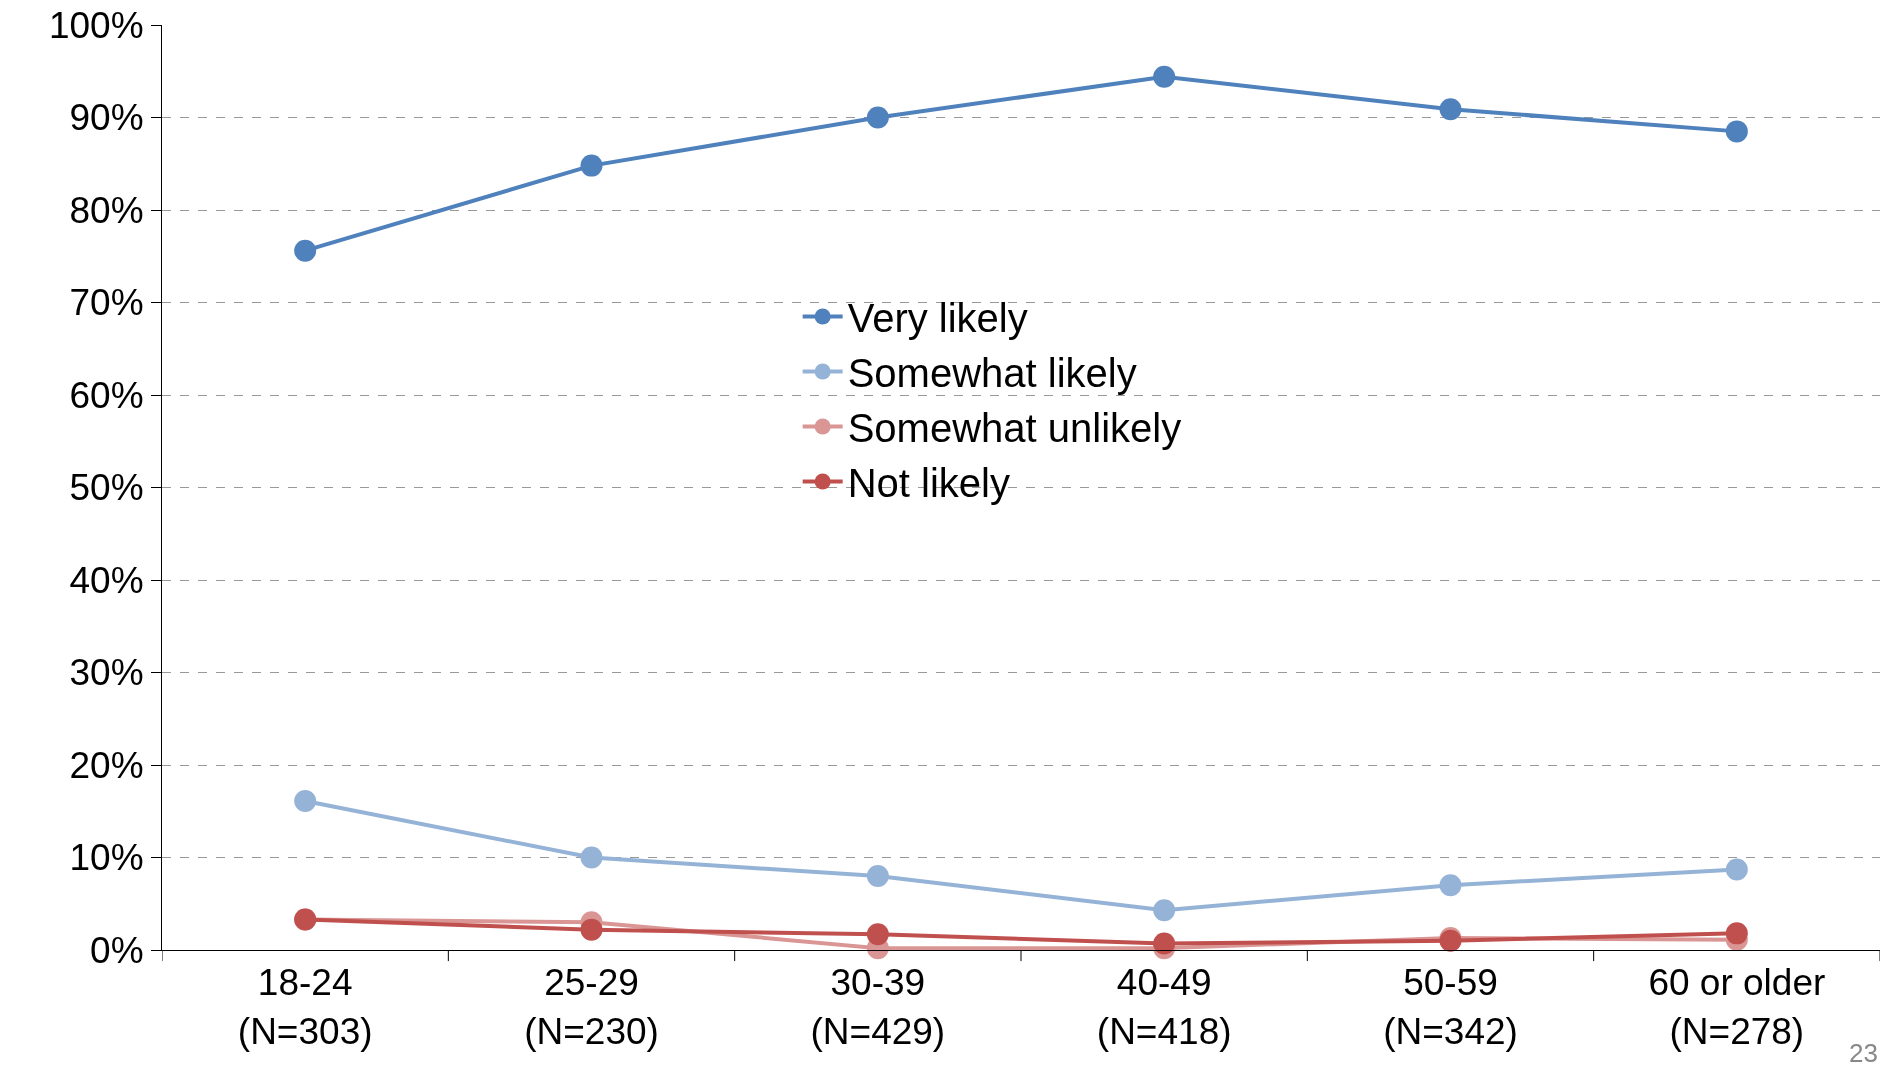 Image resolution: width=1895 pixels, height=1075 pixels. Describe the element at coordinates (1014, 428) in the screenshot. I see `legend-label: Somewhat unlikely` at that location.